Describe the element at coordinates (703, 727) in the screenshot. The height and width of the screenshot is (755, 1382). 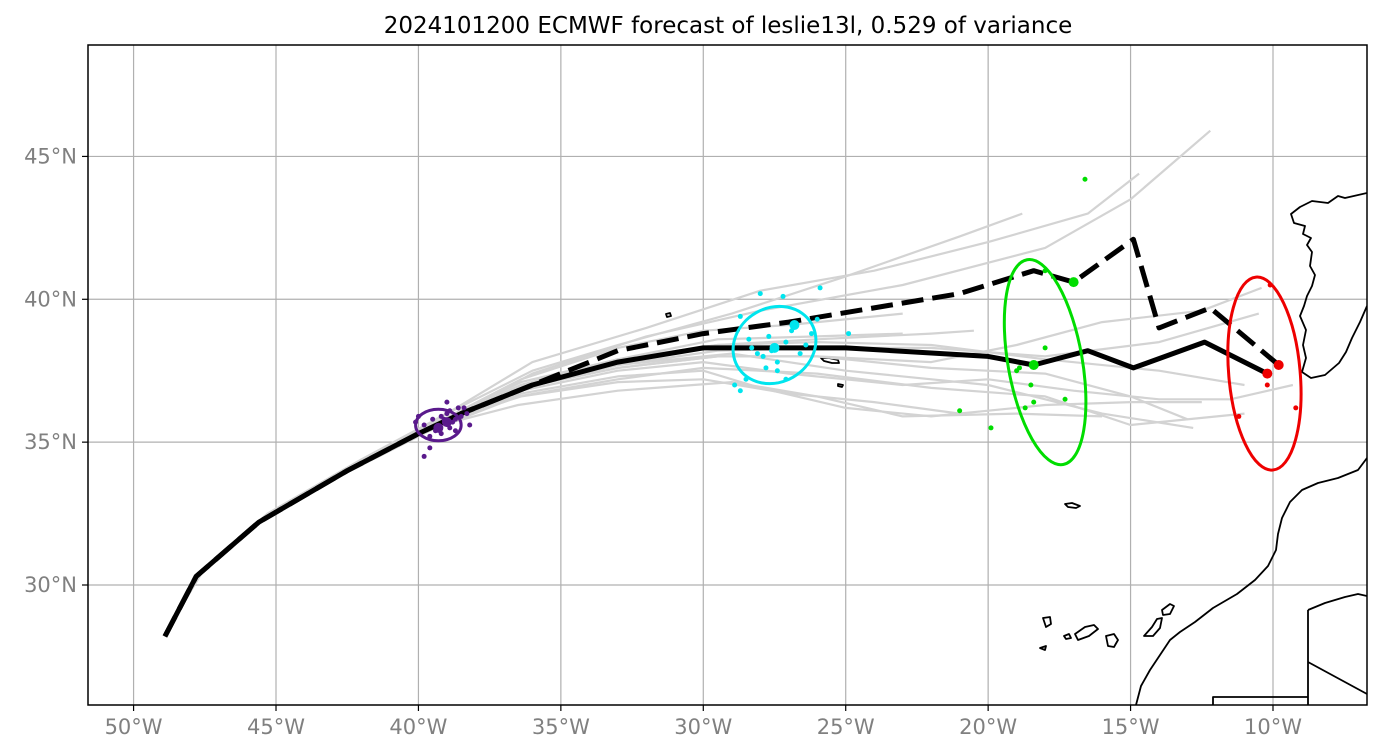
I see `x-tick-label: 30°W` at that location.